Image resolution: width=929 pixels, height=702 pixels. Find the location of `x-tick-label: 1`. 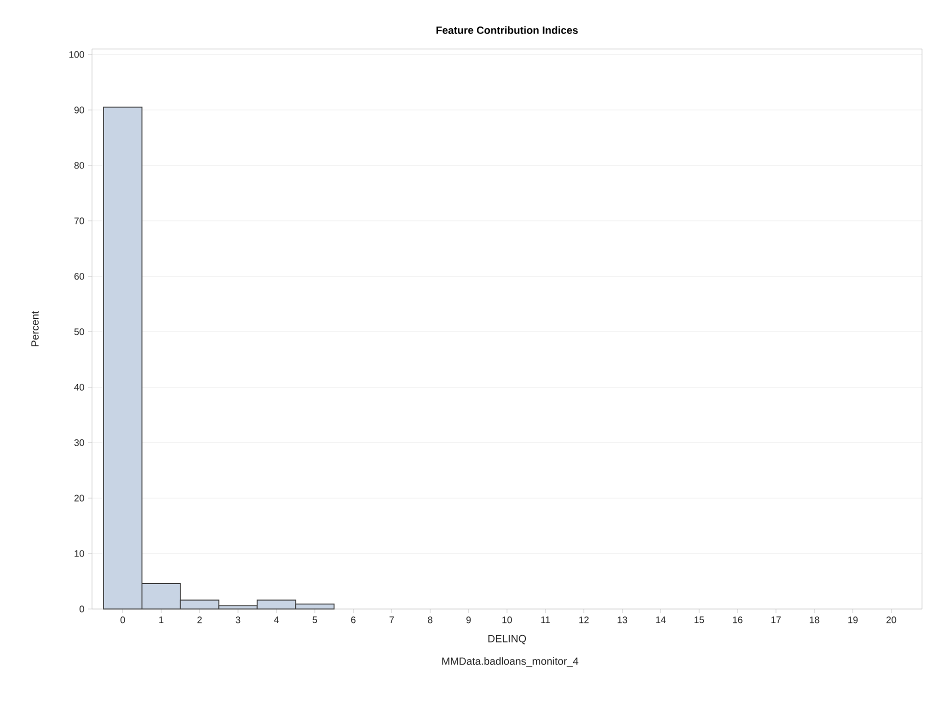

x-tick-label: 1 is located at coordinates (161, 620).